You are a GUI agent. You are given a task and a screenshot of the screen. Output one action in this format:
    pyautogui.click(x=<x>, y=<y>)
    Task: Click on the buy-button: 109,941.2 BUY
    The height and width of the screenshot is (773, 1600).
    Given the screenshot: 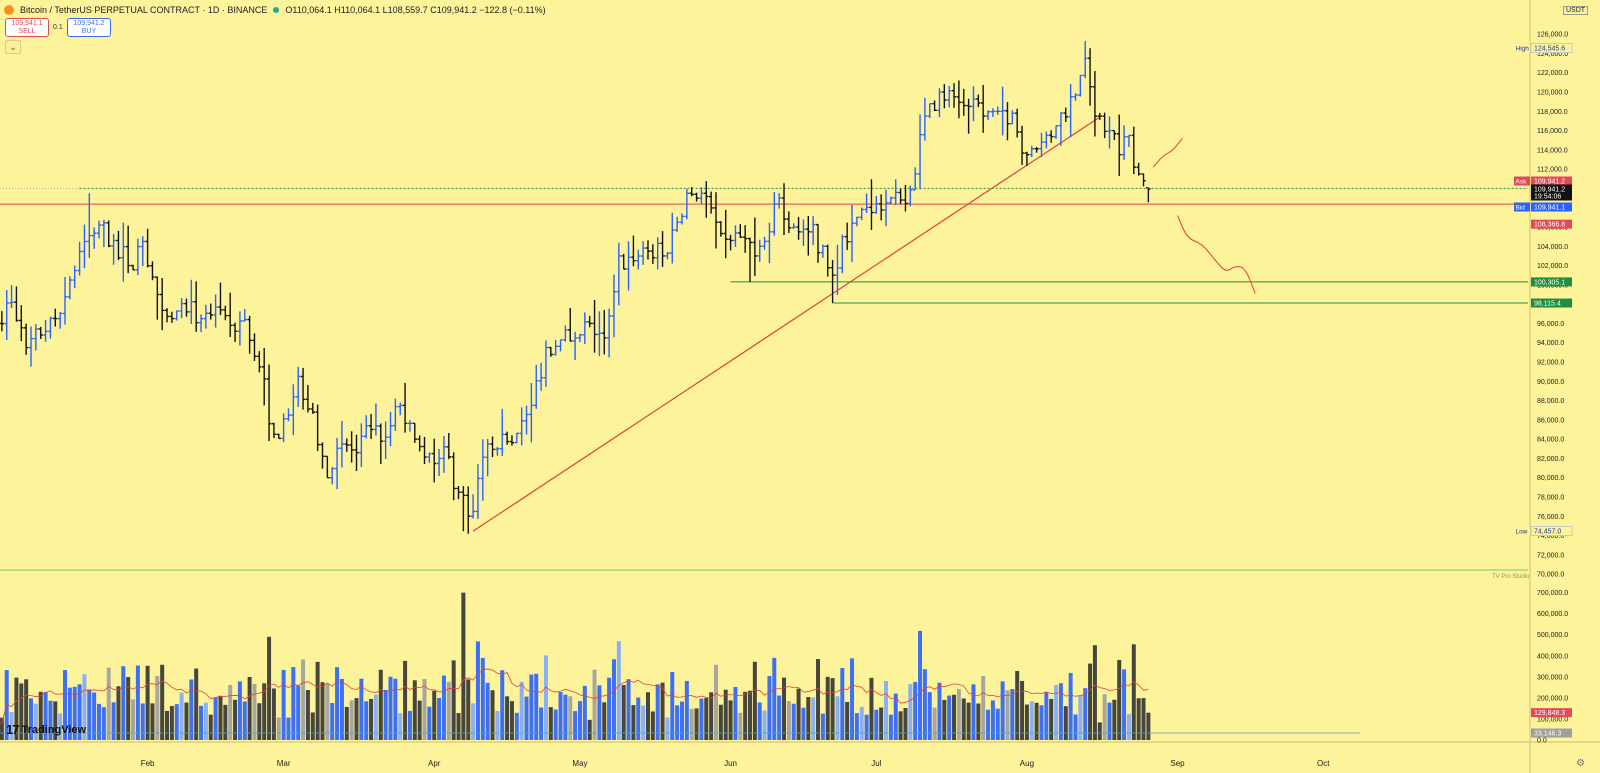 What is the action you would take?
    pyautogui.click(x=89, y=27)
    